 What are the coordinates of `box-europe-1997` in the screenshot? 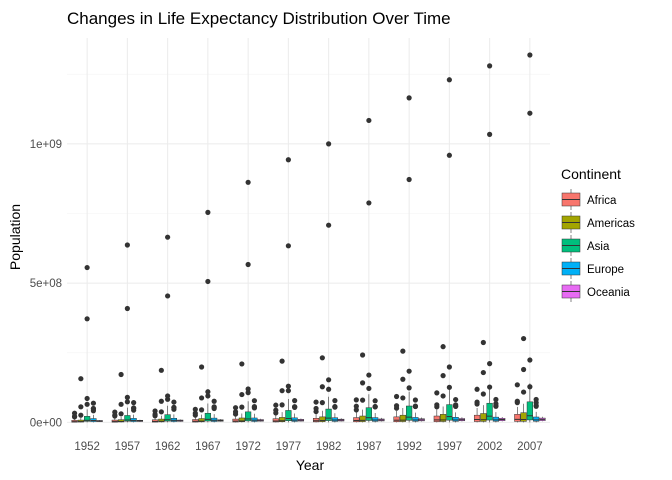 It's located at (455, 409).